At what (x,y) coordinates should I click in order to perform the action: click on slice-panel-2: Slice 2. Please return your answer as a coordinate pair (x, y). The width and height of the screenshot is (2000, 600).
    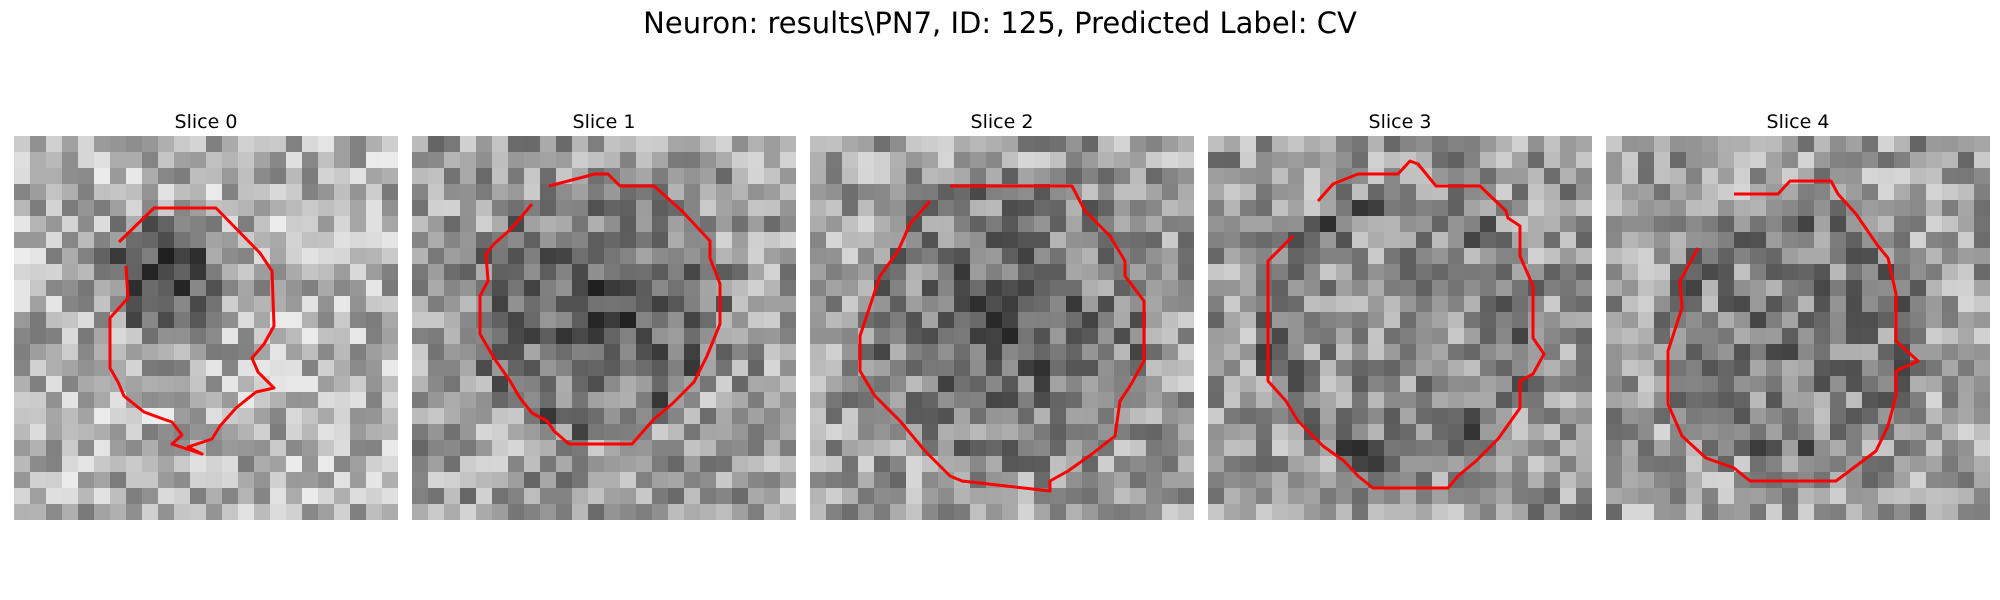
    Looking at the image, I should click on (1002, 314).